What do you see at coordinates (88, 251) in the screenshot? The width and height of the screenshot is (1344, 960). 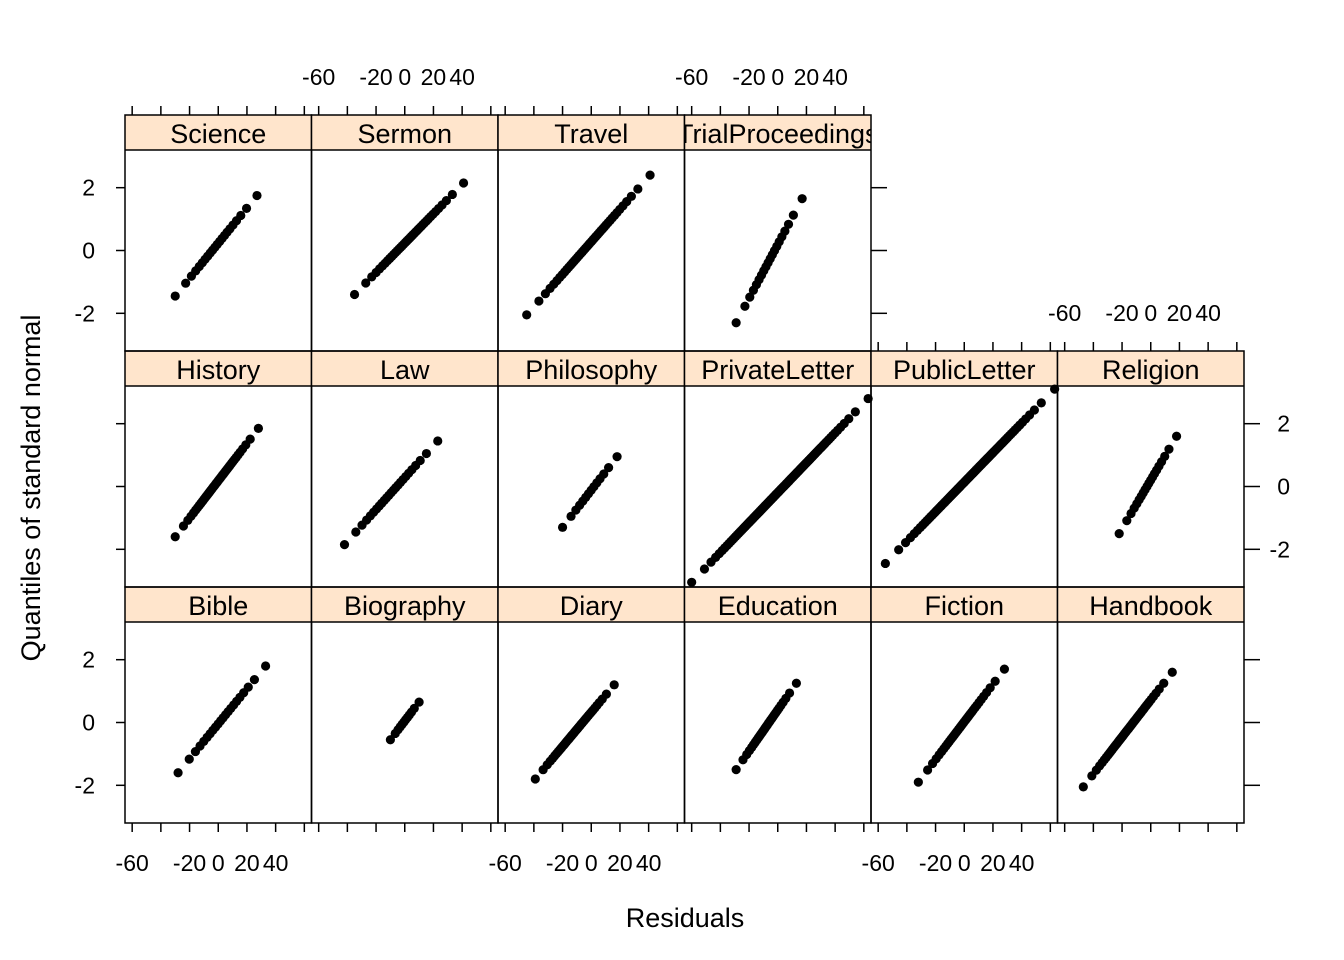 I see `y-tick-label: 0` at bounding box center [88, 251].